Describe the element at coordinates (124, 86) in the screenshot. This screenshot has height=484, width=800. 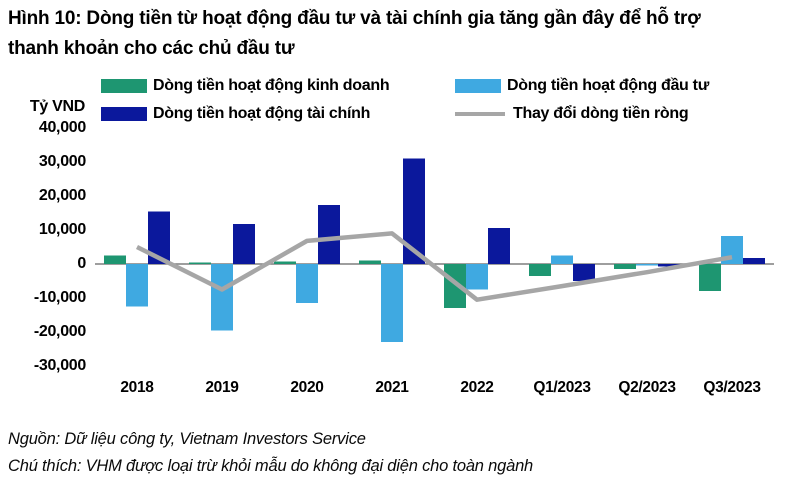
I see `legend-swatch-operating-cashflow` at that location.